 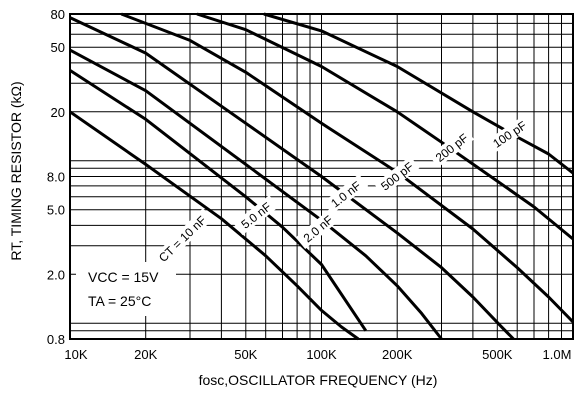 I want to click on y-tick-labels: 80 50 20 8.0 5.0 2.0 0.8, so click(x=56, y=177).